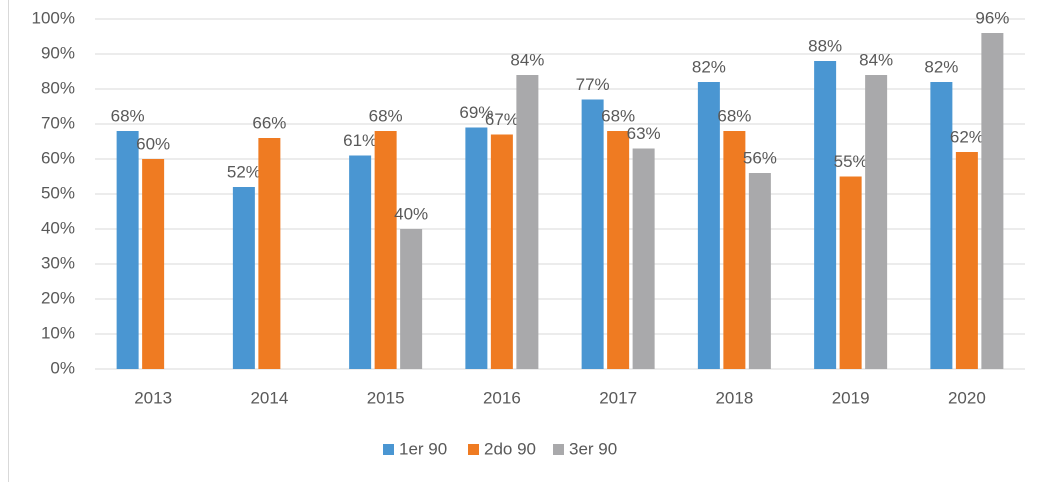 This screenshot has height=482, width=1041. I want to click on value-label: 67%, so click(502, 119).